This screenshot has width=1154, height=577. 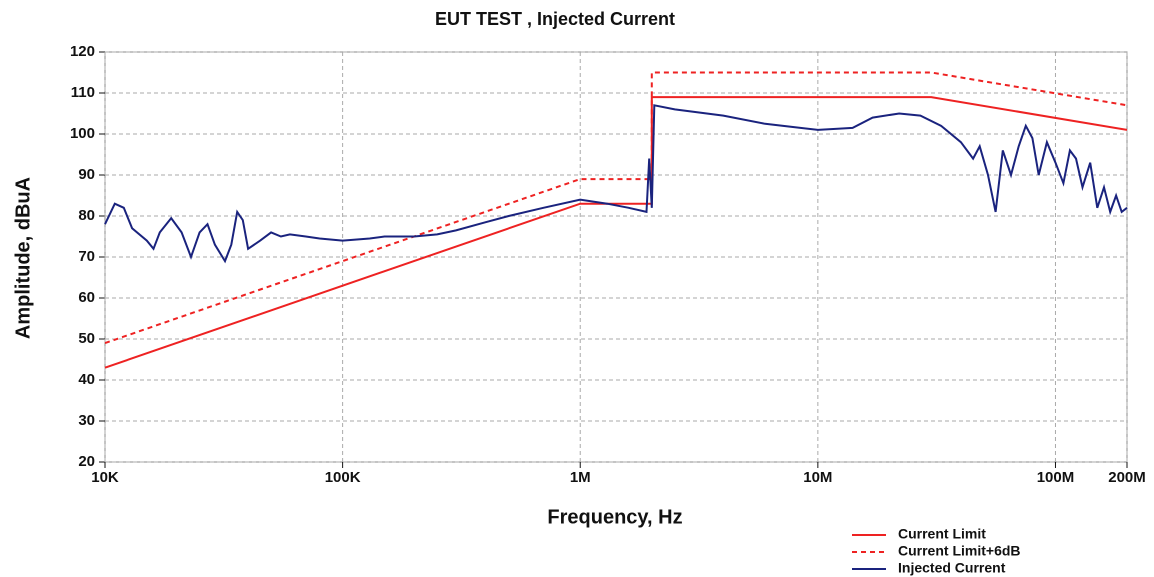 What do you see at coordinates (580, 477) in the screenshot?
I see `x-tick-label: 1M` at bounding box center [580, 477].